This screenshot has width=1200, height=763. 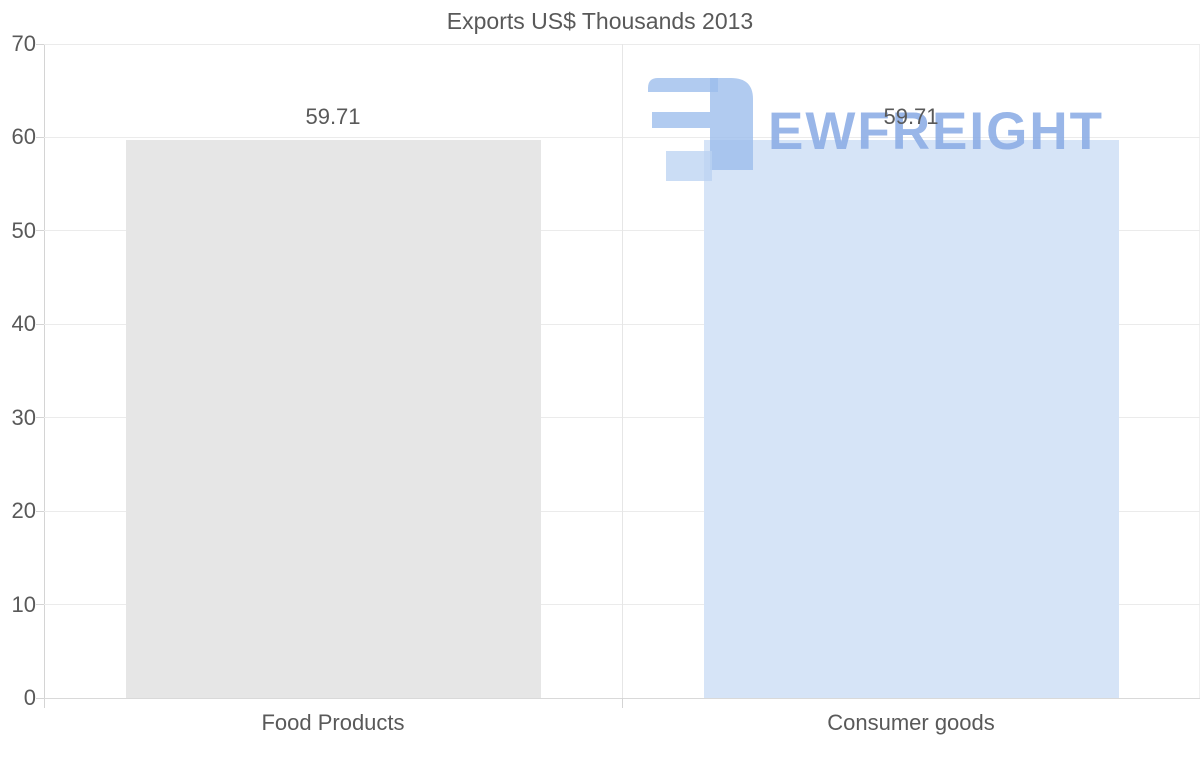 What do you see at coordinates (333, 116) in the screenshot?
I see `value-label-food-products: 59.71` at bounding box center [333, 116].